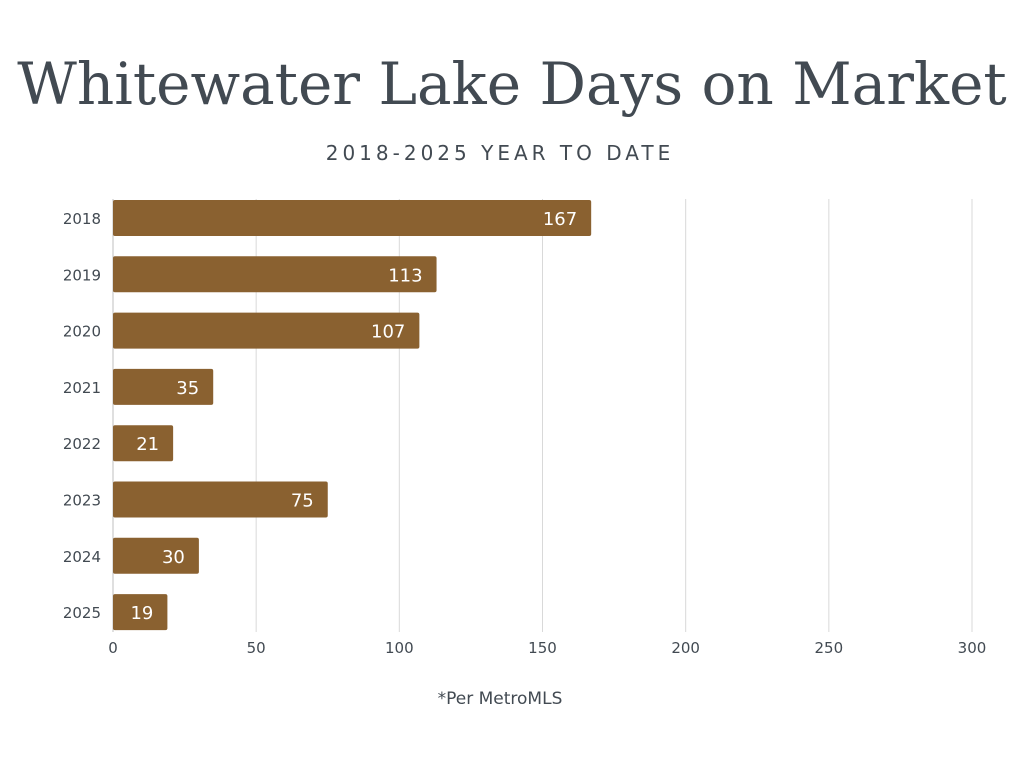  What do you see at coordinates (500, 153) in the screenshot?
I see `chart-subtitle: 2018-2025 YEAR TO DATE` at bounding box center [500, 153].